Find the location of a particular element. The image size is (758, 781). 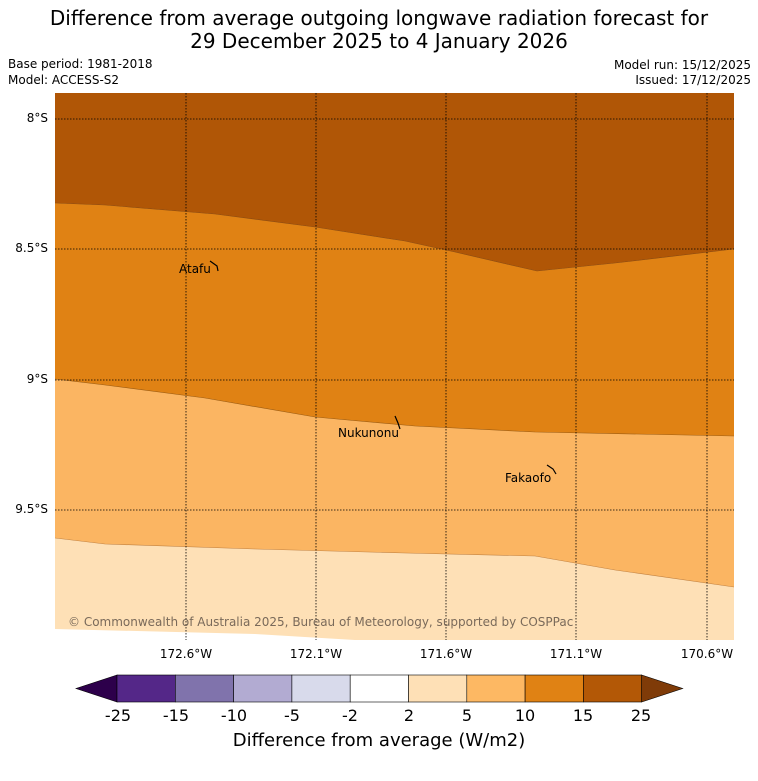

issued-date: Issued: 17/12/2025 is located at coordinates (693, 80).